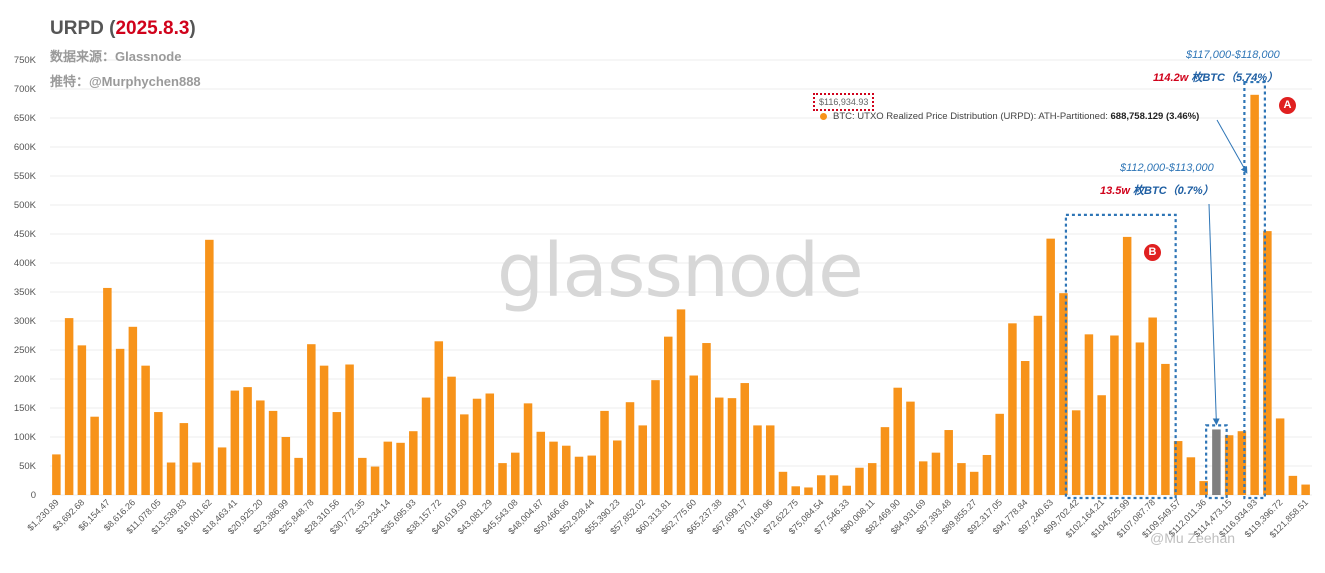  Describe the element at coordinates (1215, 77) in the screenshot. I see `annotation-a-amount: 114.2w 枚BTC（5.74%）` at that location.